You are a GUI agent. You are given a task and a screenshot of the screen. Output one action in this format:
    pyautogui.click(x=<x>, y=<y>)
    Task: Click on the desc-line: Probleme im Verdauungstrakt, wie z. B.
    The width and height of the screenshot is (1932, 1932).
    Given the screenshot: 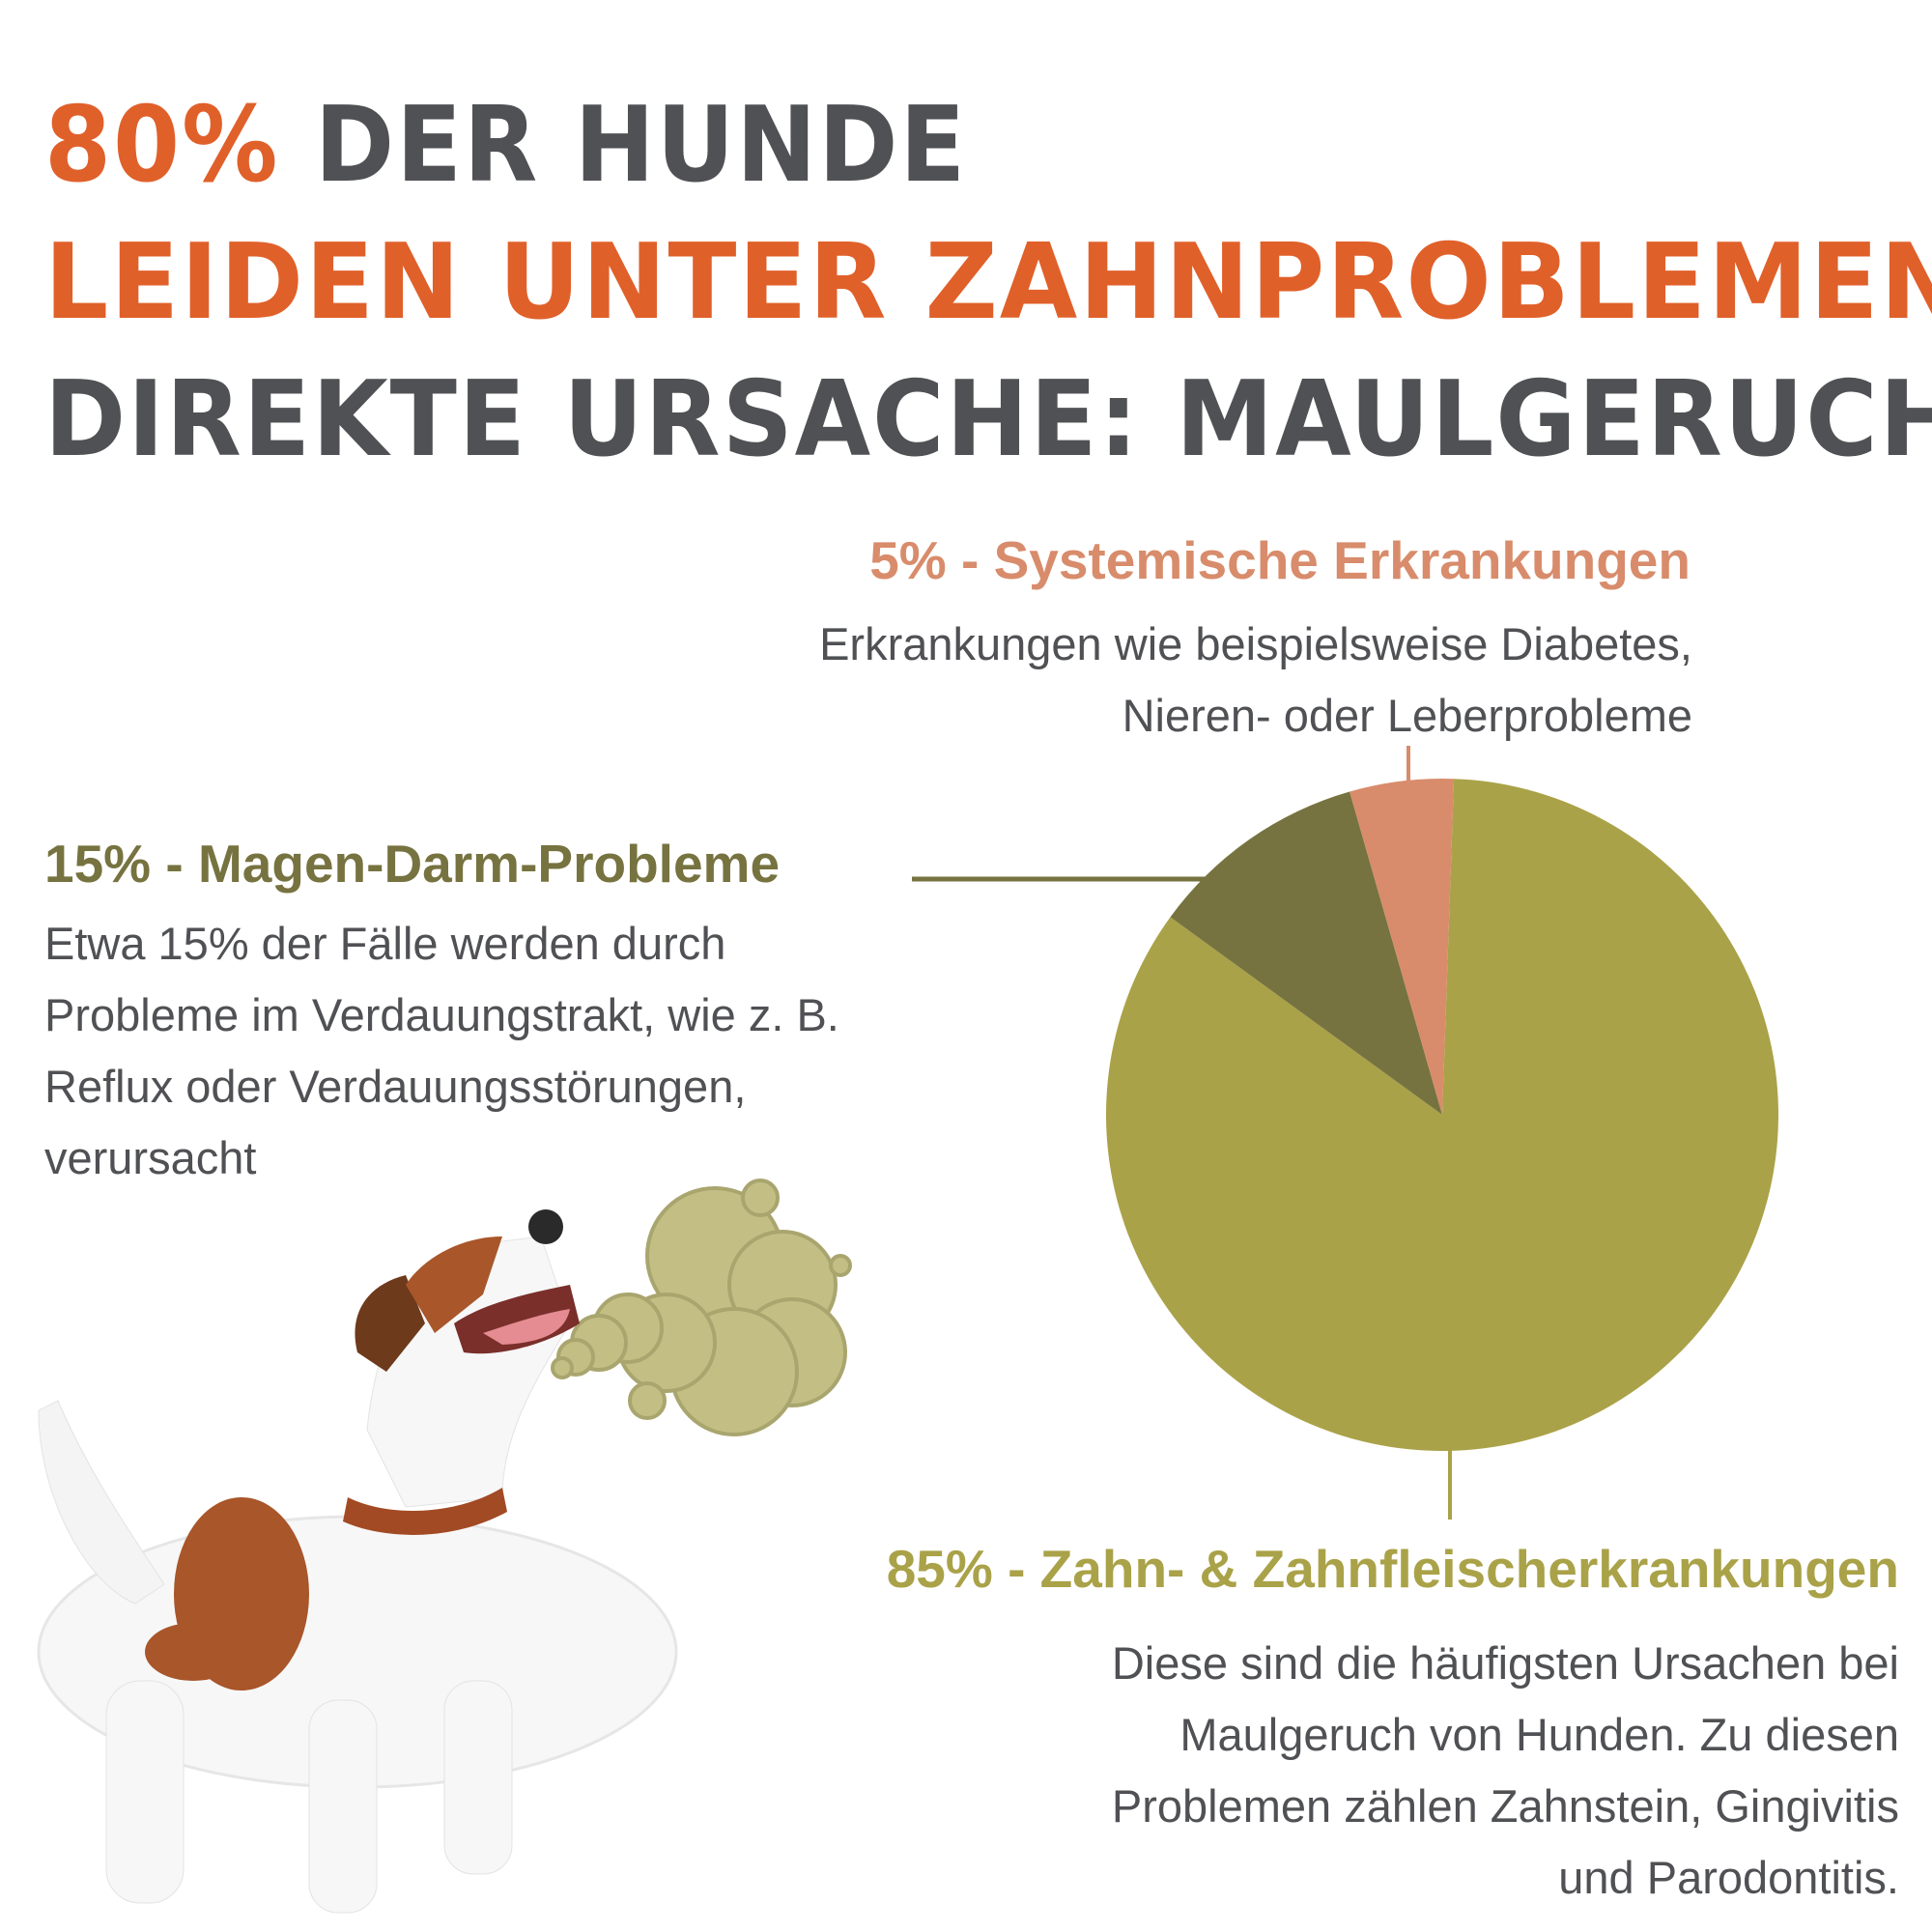 What is the action you would take?
    pyautogui.click(x=441, y=1014)
    